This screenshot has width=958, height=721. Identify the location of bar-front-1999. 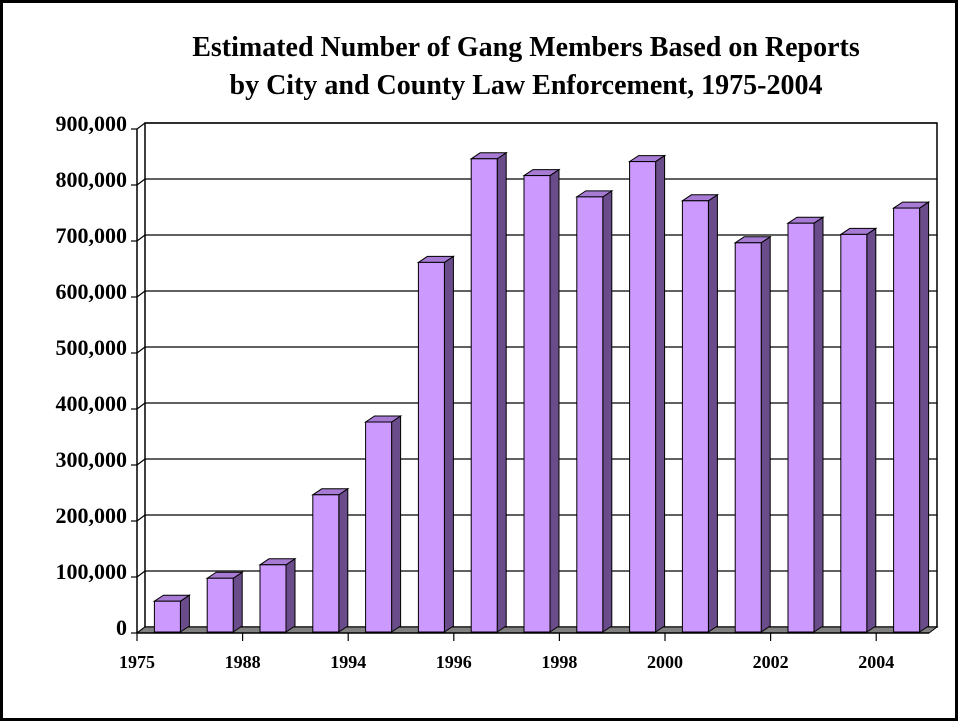
(590, 414).